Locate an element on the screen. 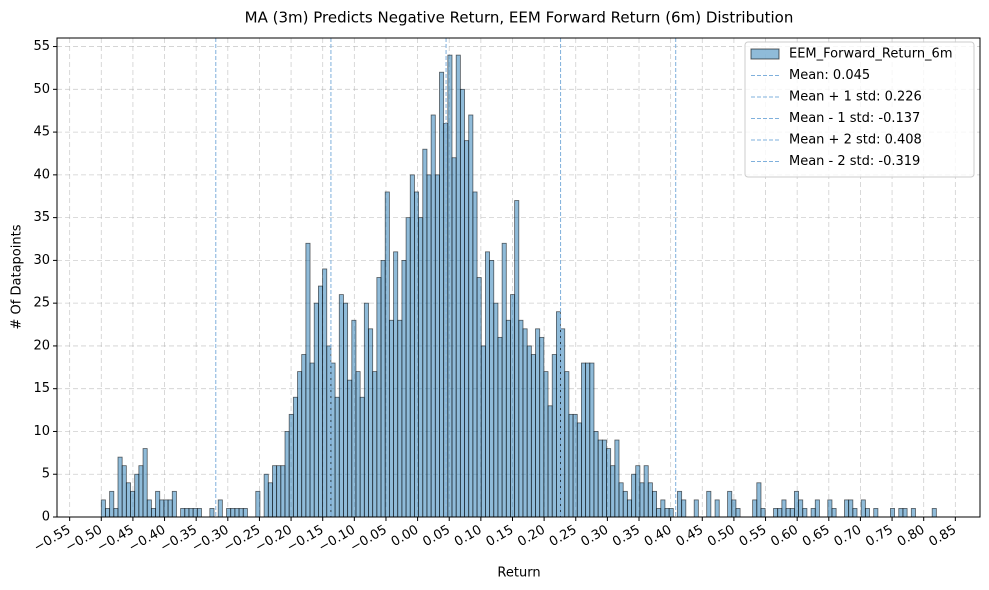 The image size is (989, 590). x-tick-label: 0.55 is located at coordinates (753, 536).